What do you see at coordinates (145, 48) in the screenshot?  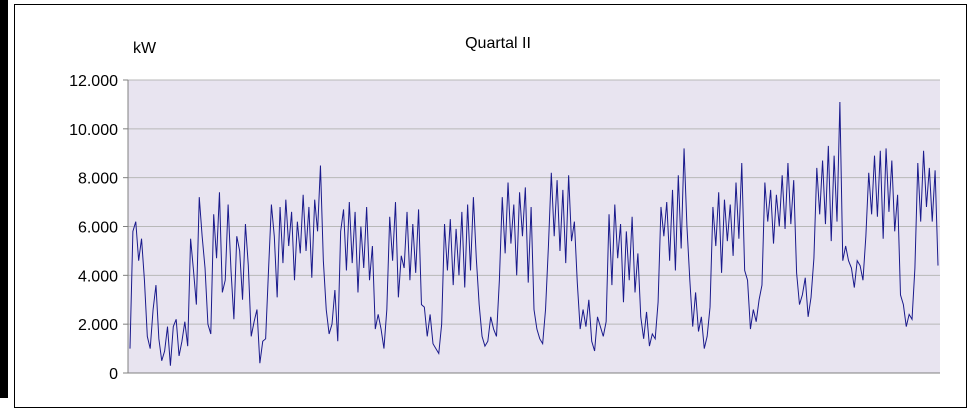 I see `y-axis-unit-label: kW` at bounding box center [145, 48].